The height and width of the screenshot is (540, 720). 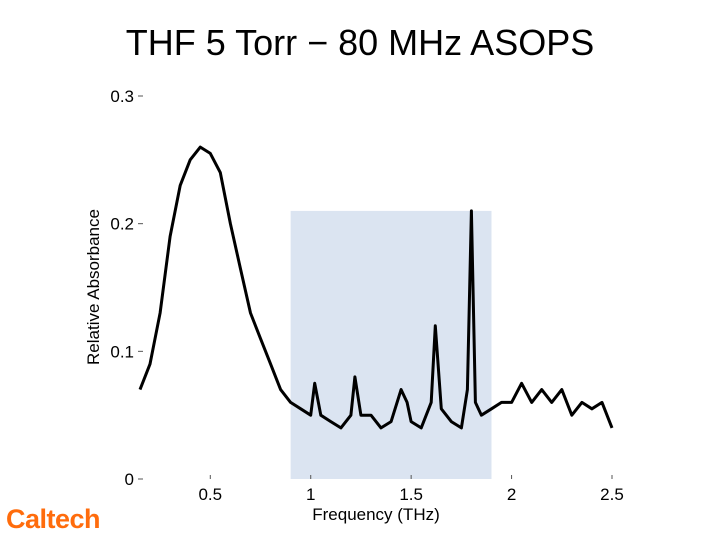 I want to click on x-tick-label-1: 1, so click(x=310, y=494).